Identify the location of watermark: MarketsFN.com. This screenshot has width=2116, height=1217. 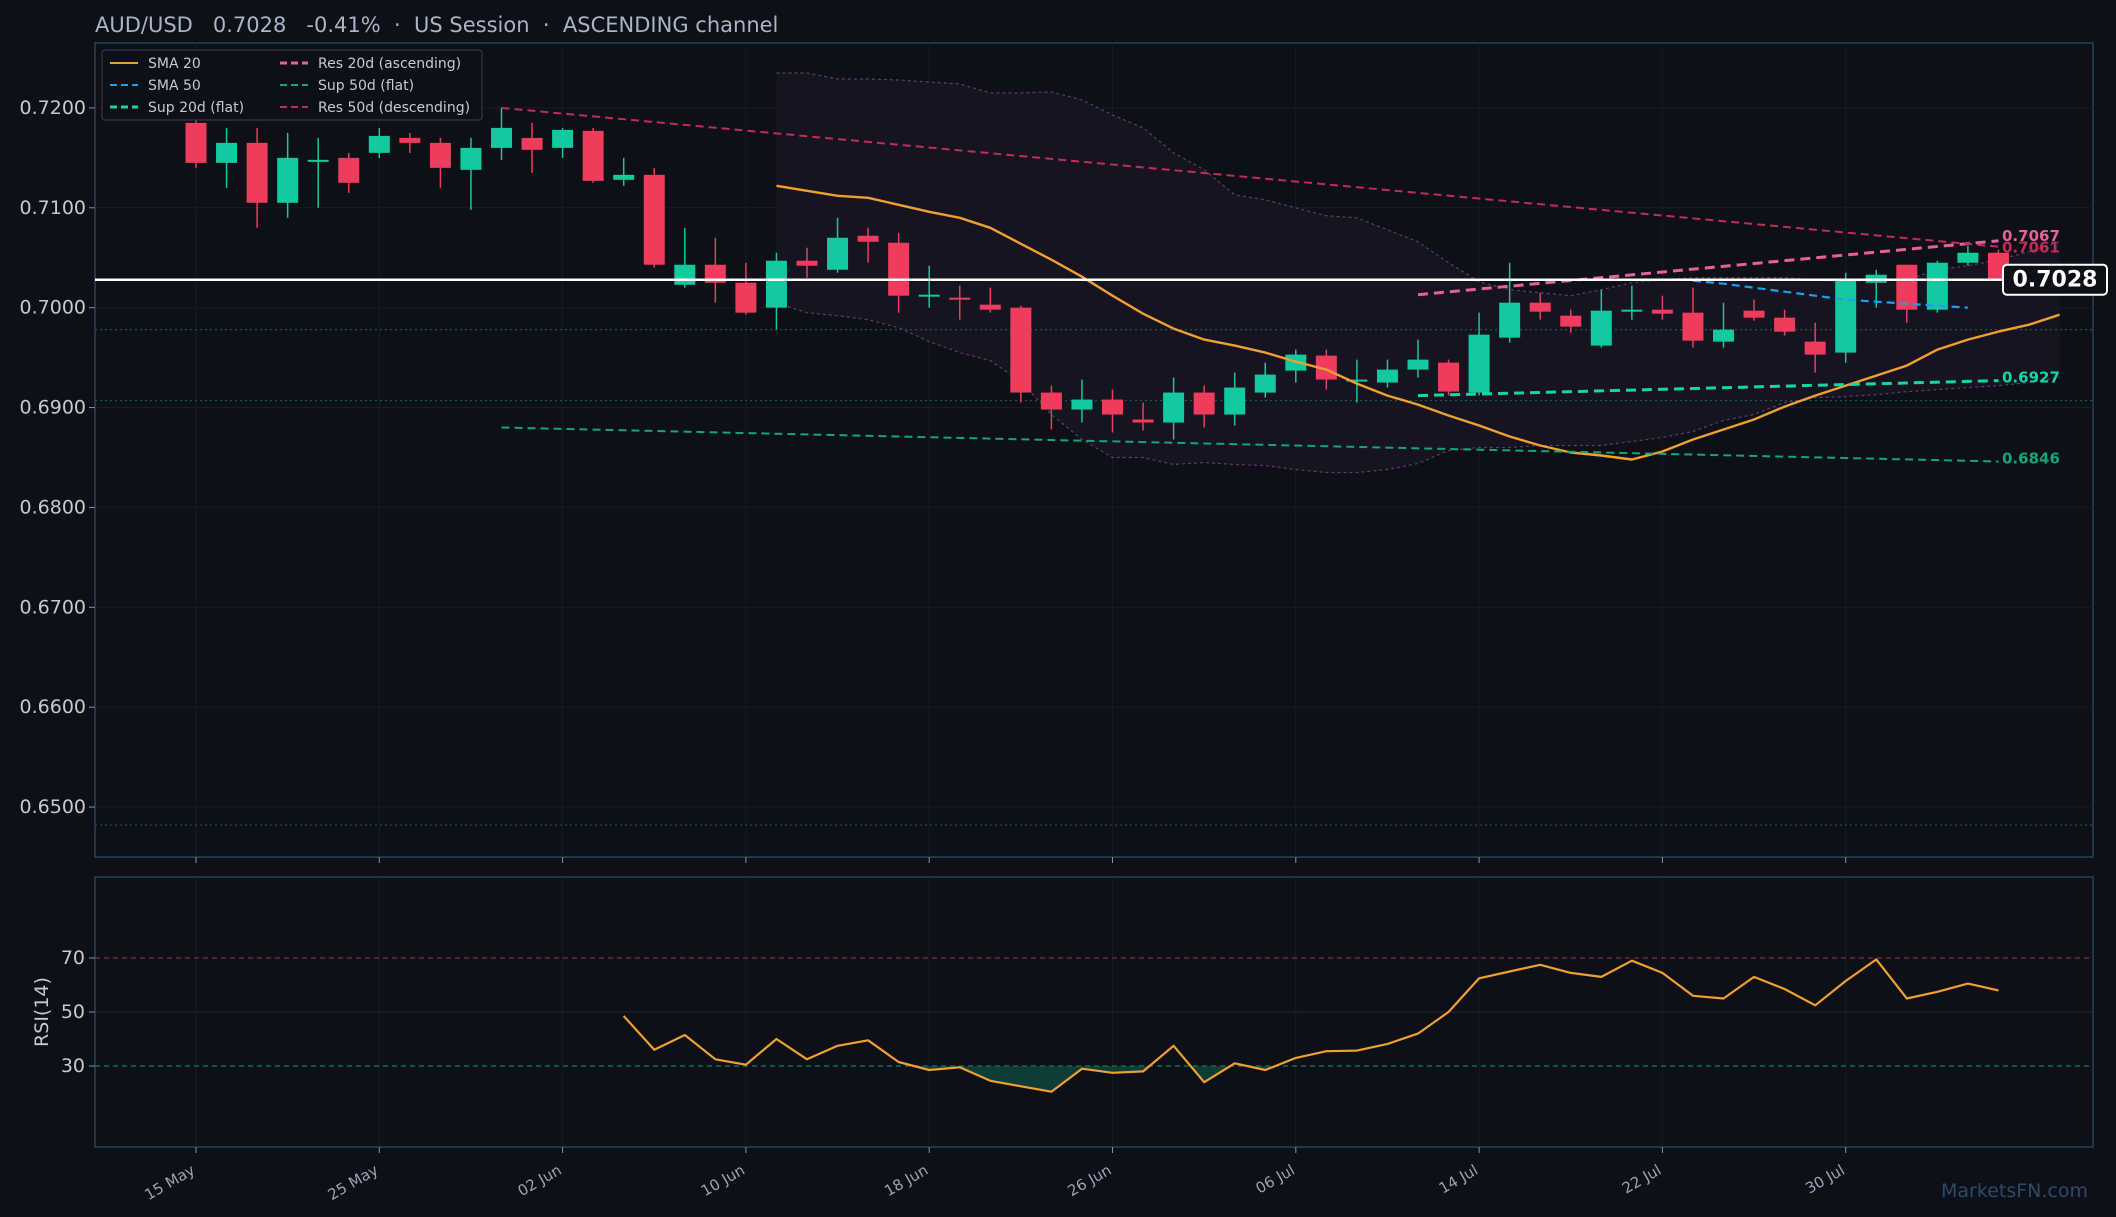
(2014, 1191).